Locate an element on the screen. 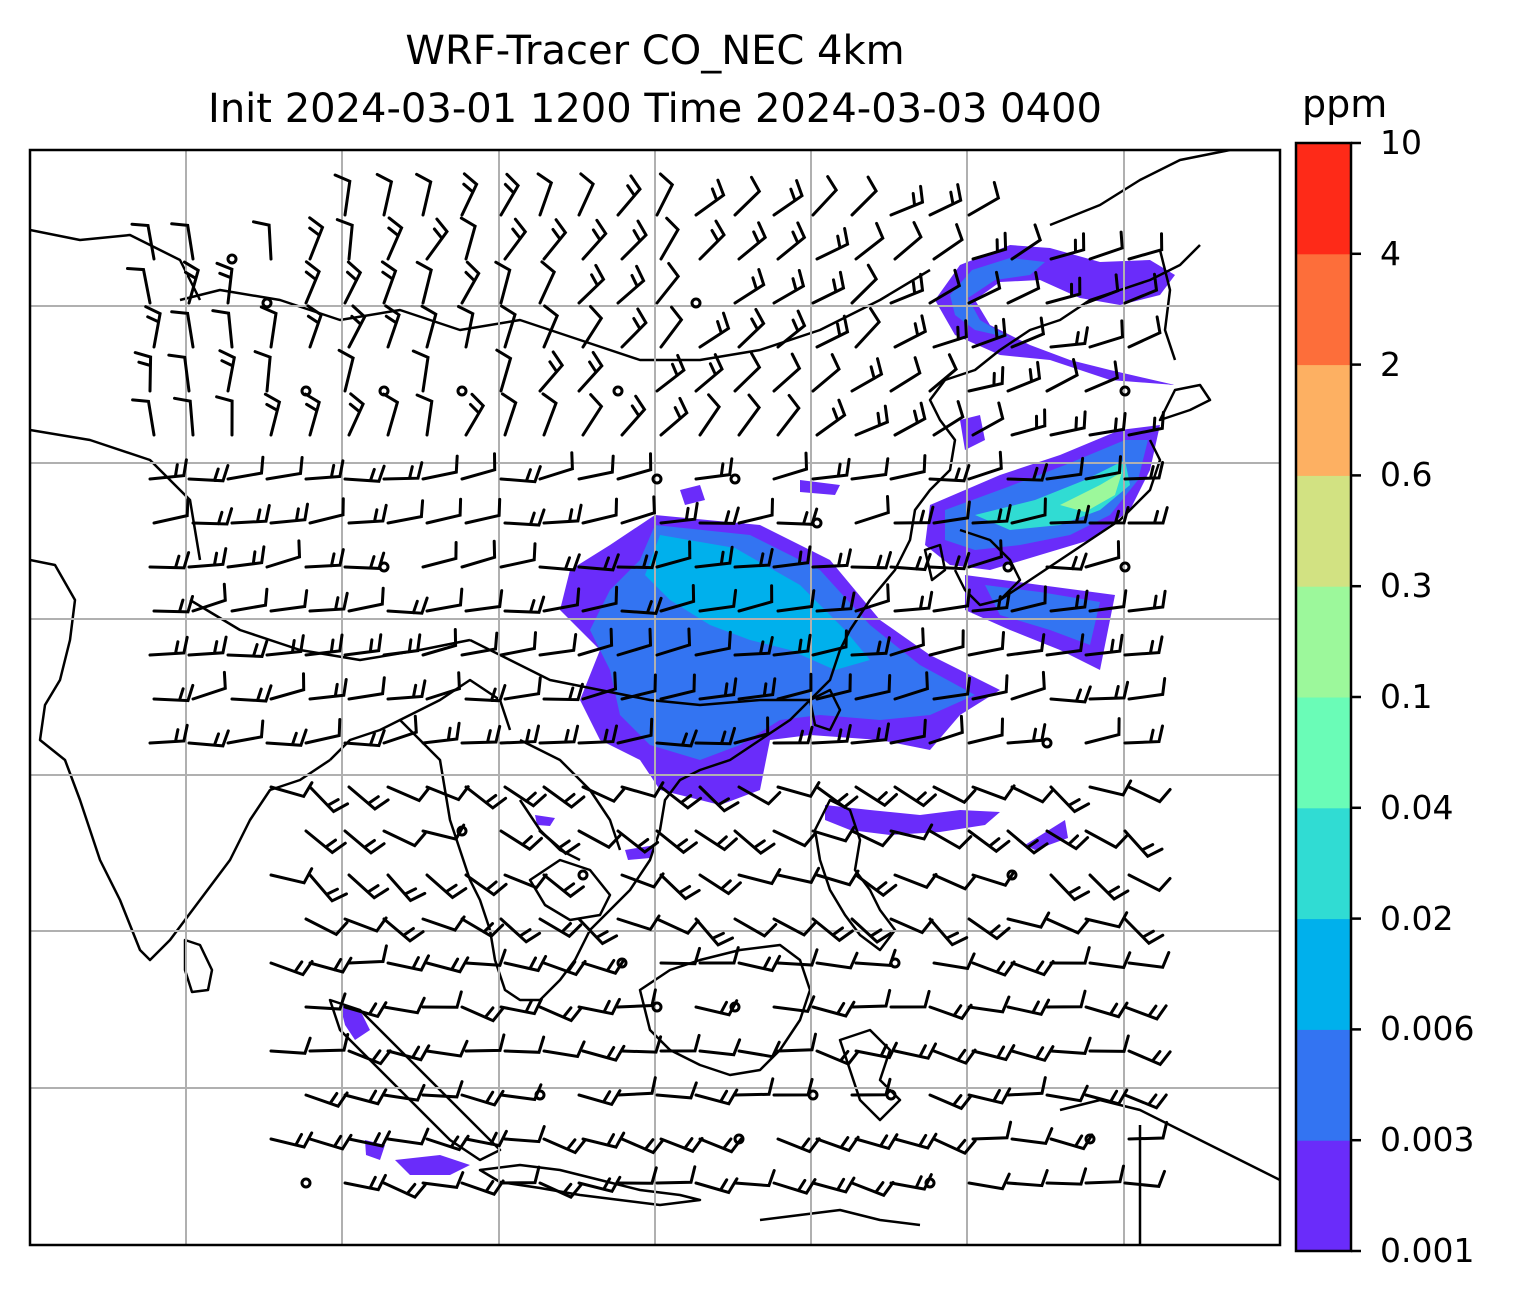 Image resolution: width=1528 pixels, height=1306 pixels. border-central-asia is located at coordinates (116, 264).